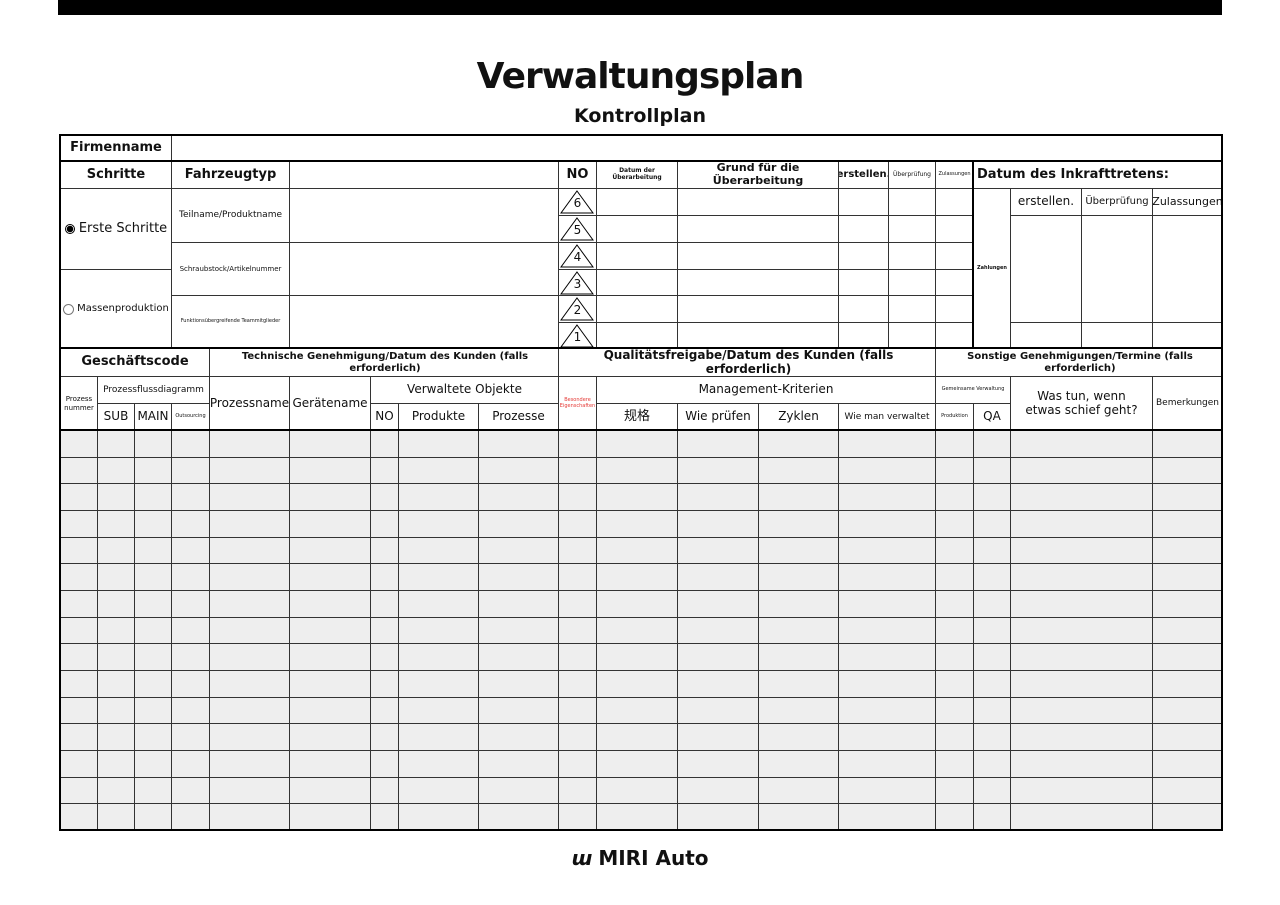 This screenshot has height=905, width=1280. What do you see at coordinates (1046, 335) in the screenshot?
I see `inkraft-input` at bounding box center [1046, 335].